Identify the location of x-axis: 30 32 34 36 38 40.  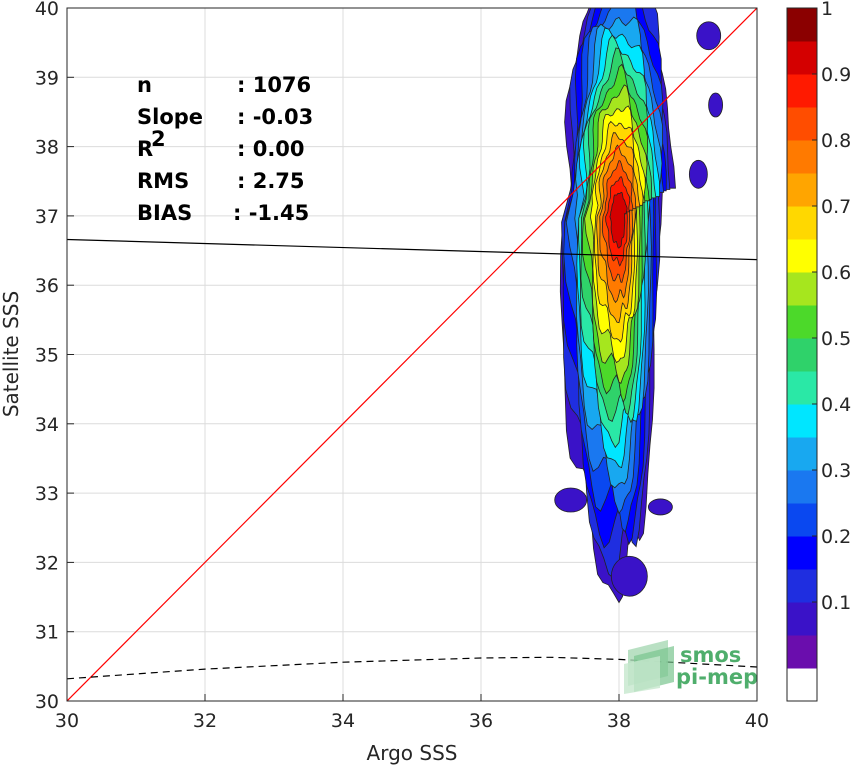
(412, 713).